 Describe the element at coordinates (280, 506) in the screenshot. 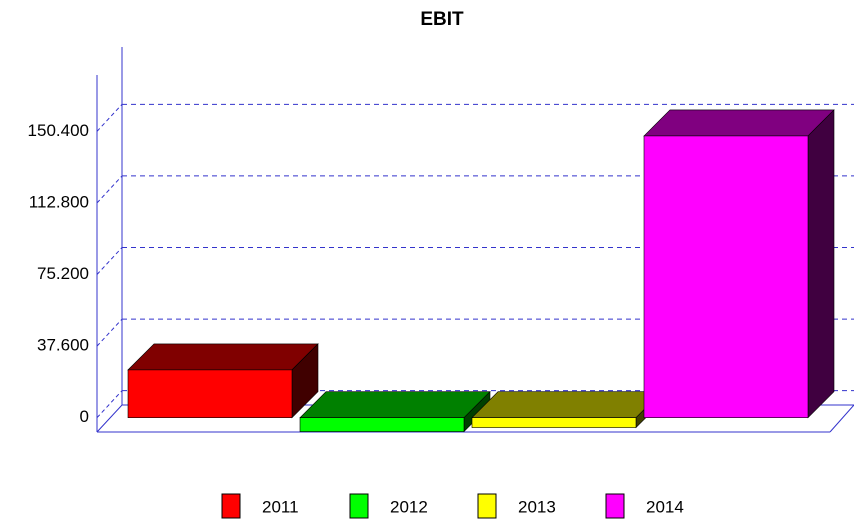

I see `legend-label: 2011` at that location.